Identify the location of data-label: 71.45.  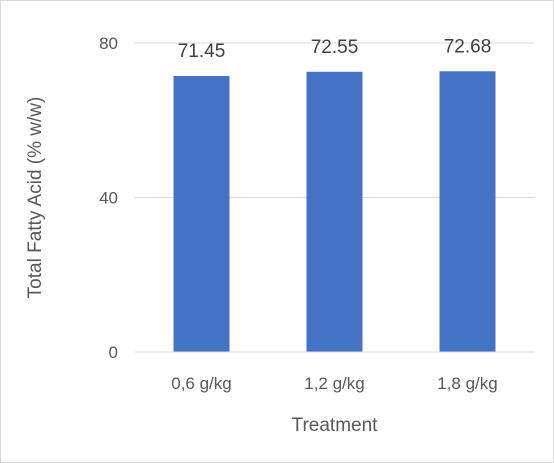
(202, 51).